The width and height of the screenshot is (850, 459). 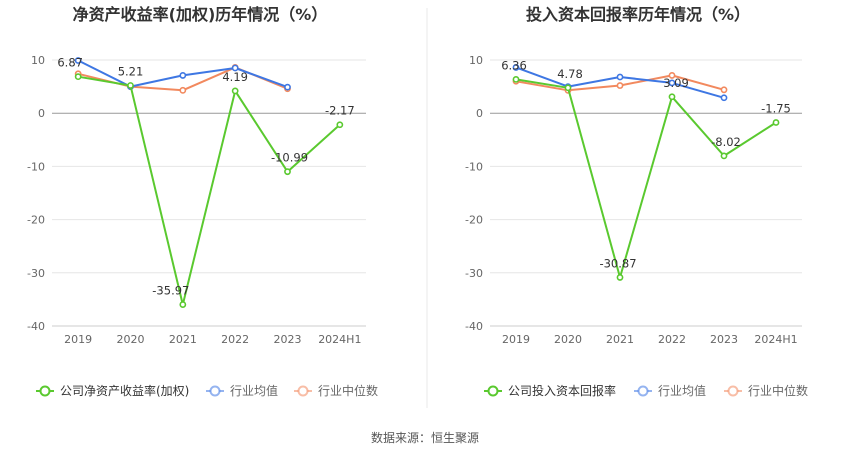 I want to click on legend-item-1: 公司净资产收益率(加权), so click(x=112, y=390).